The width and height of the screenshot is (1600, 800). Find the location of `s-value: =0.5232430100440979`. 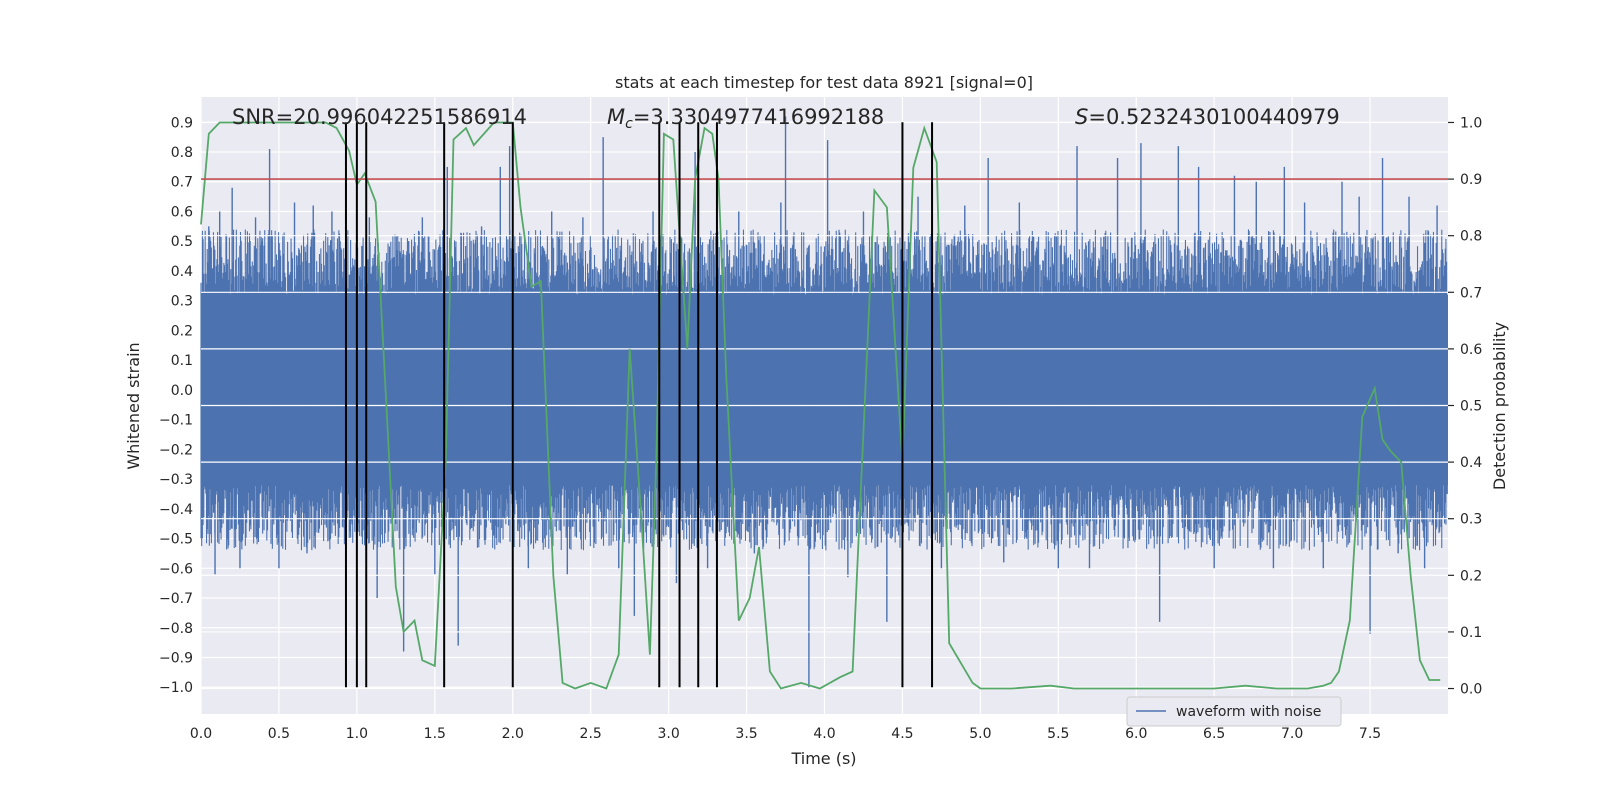

s-value: =0.5232430100440979 is located at coordinates (1213, 117).